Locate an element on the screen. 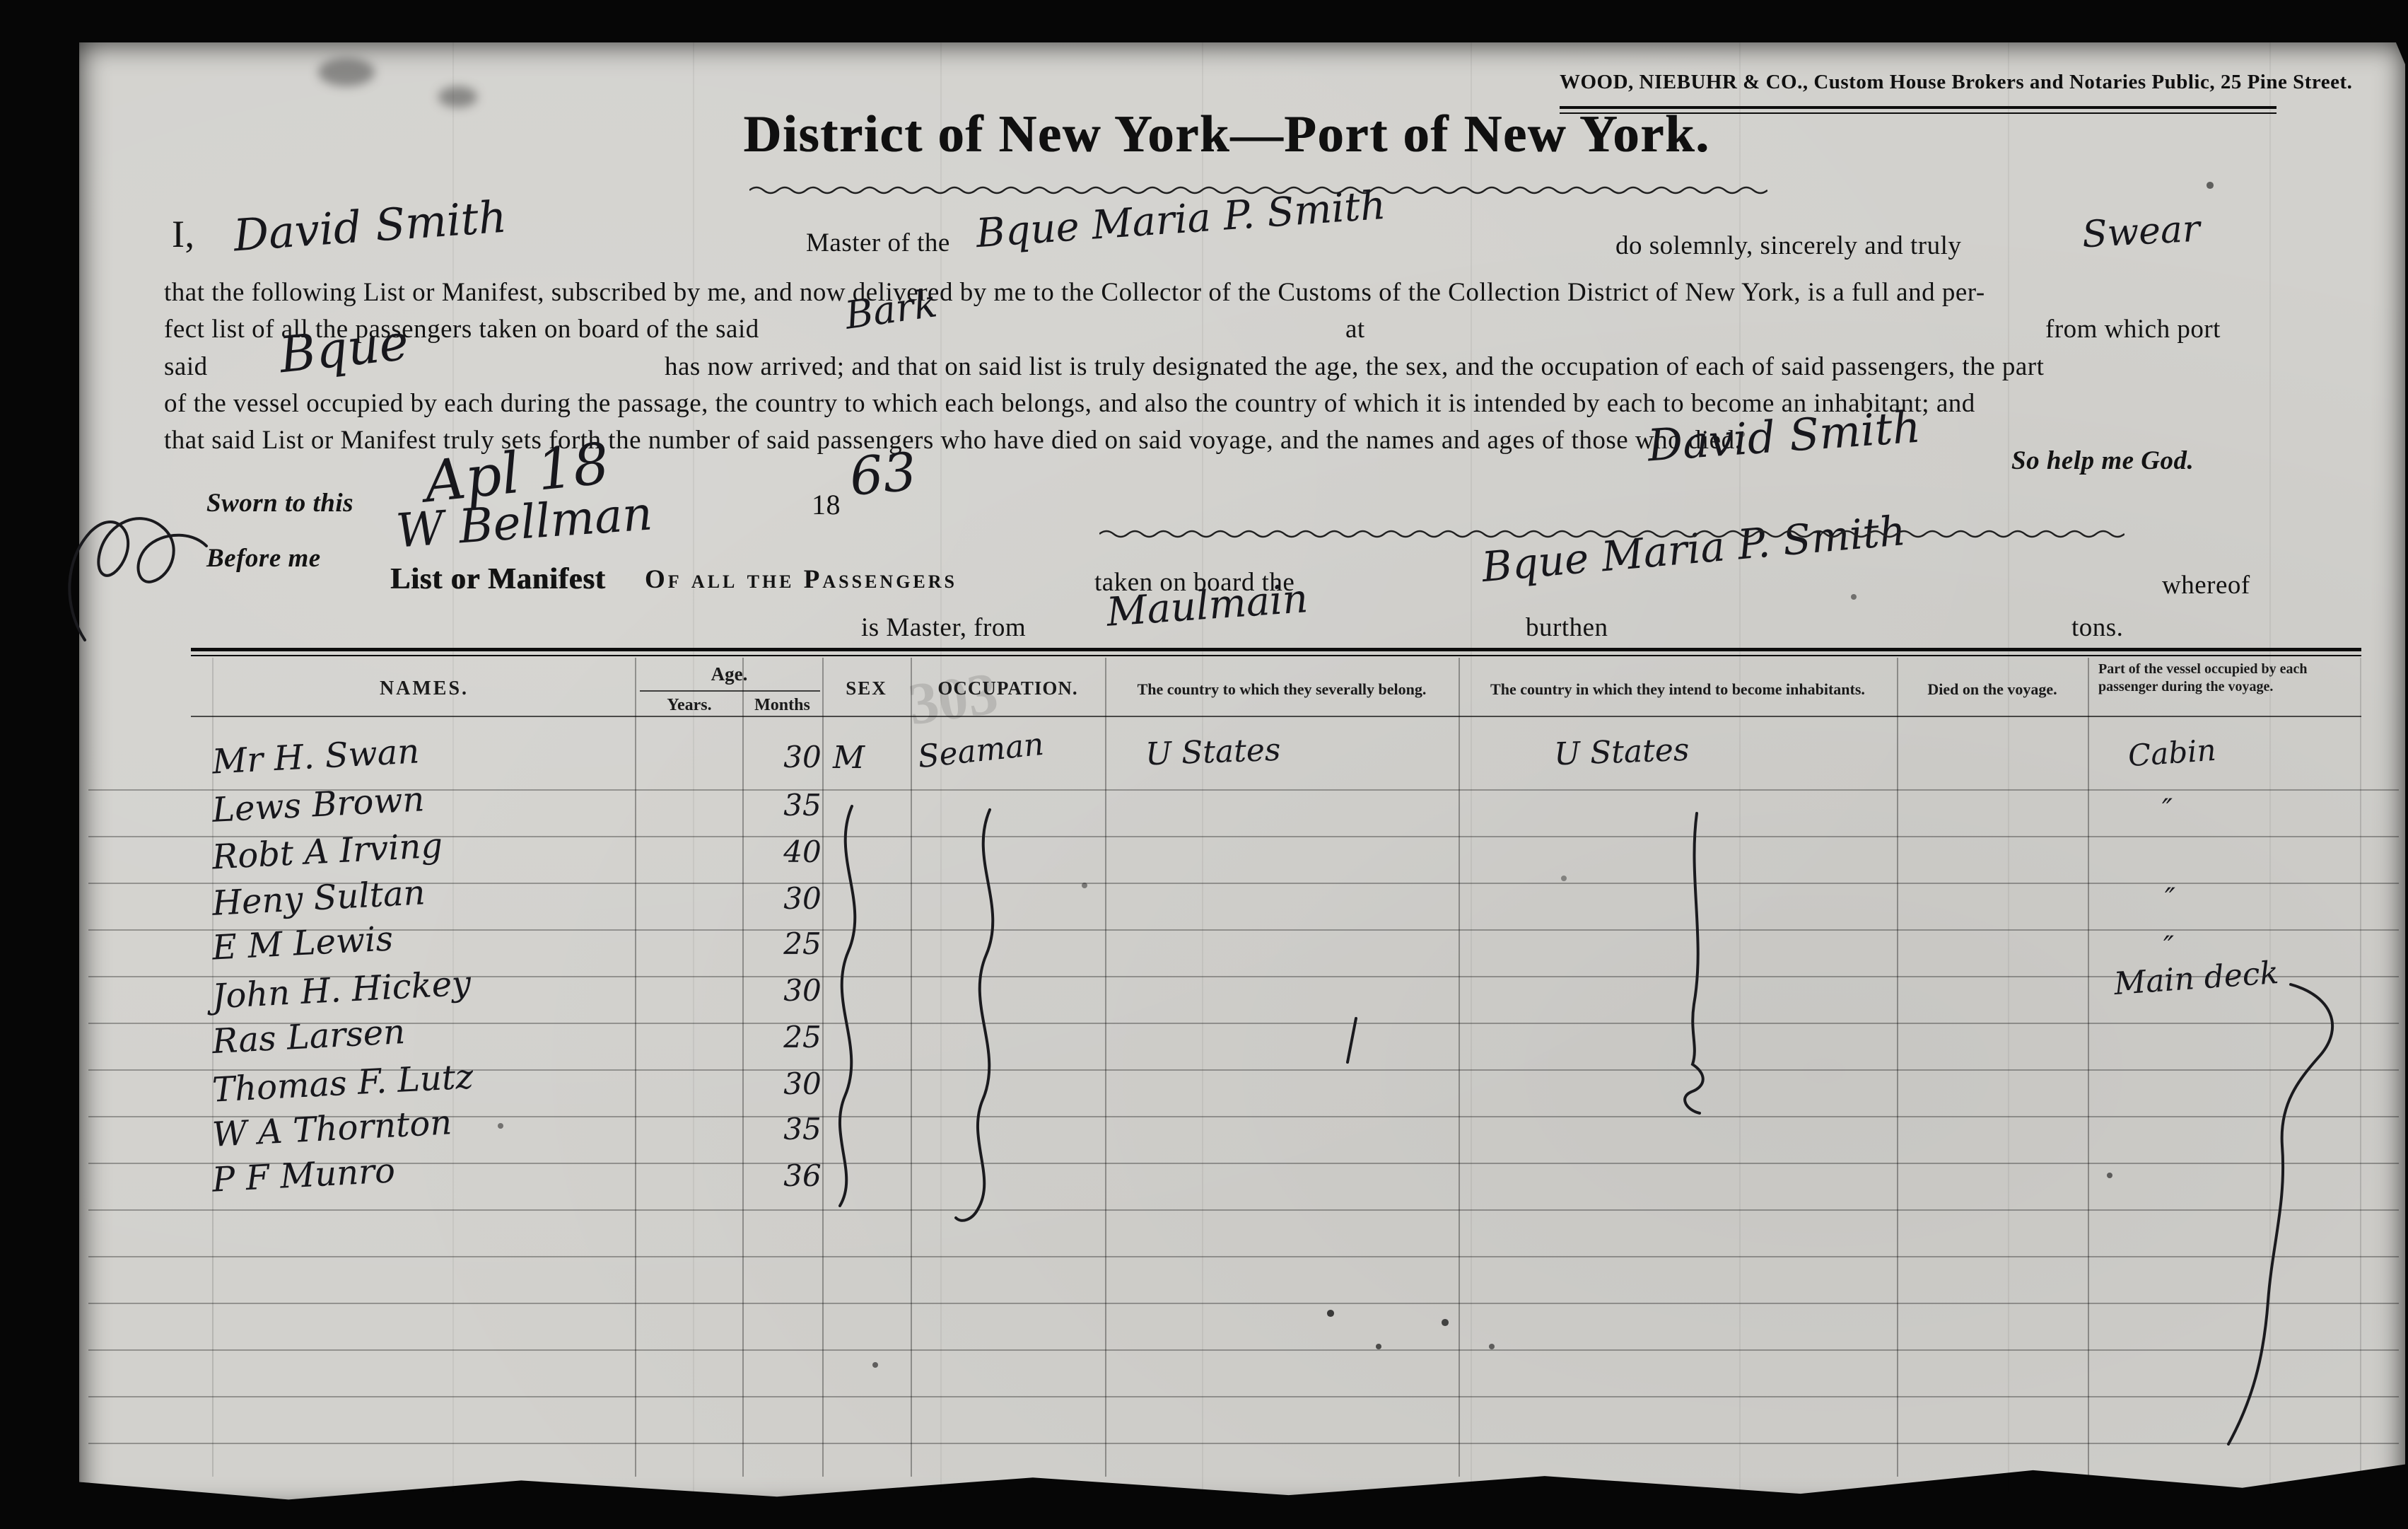 The width and height of the screenshot is (2408, 1529). burthen: burthen is located at coordinates (1567, 627).